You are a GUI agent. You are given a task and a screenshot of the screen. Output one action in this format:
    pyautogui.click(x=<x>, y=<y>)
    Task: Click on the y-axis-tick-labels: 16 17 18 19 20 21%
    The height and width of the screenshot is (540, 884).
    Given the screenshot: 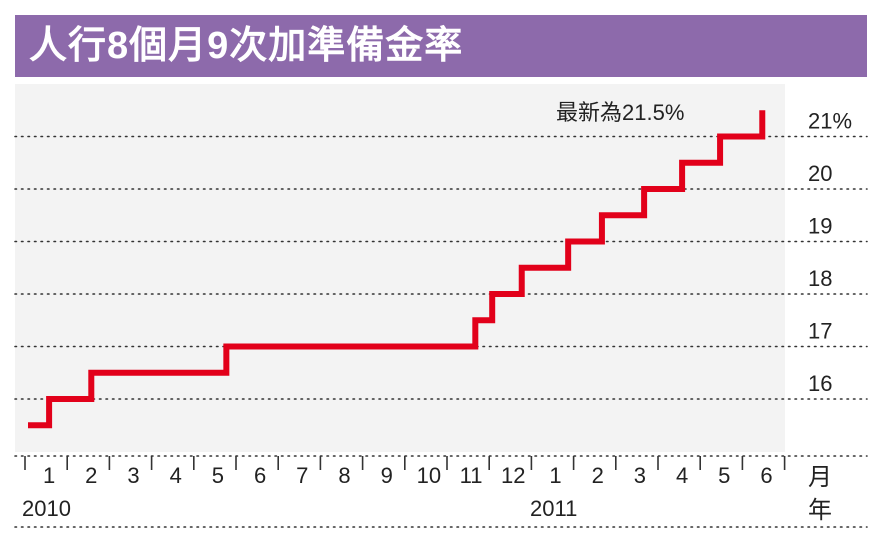 What is the action you would take?
    pyautogui.click(x=830, y=253)
    